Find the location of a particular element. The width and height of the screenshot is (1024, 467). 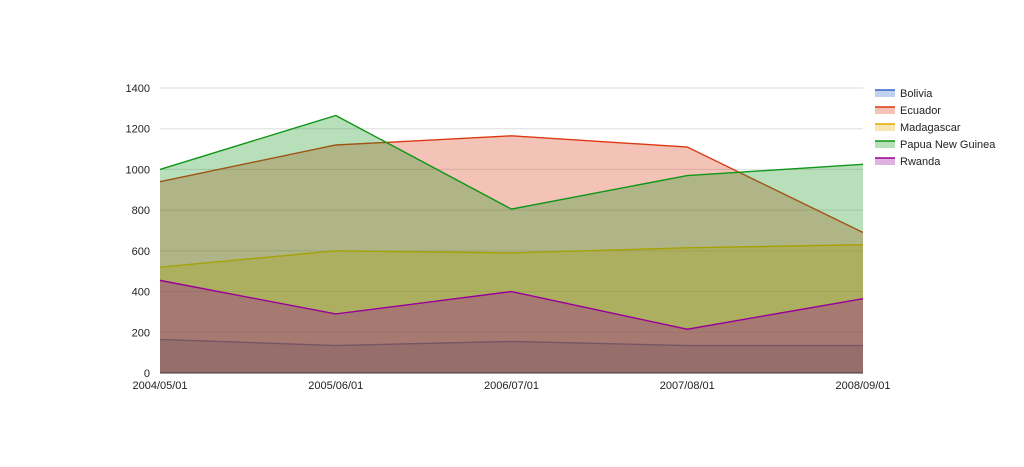

legend-swatch-bolivia is located at coordinates (885, 93).